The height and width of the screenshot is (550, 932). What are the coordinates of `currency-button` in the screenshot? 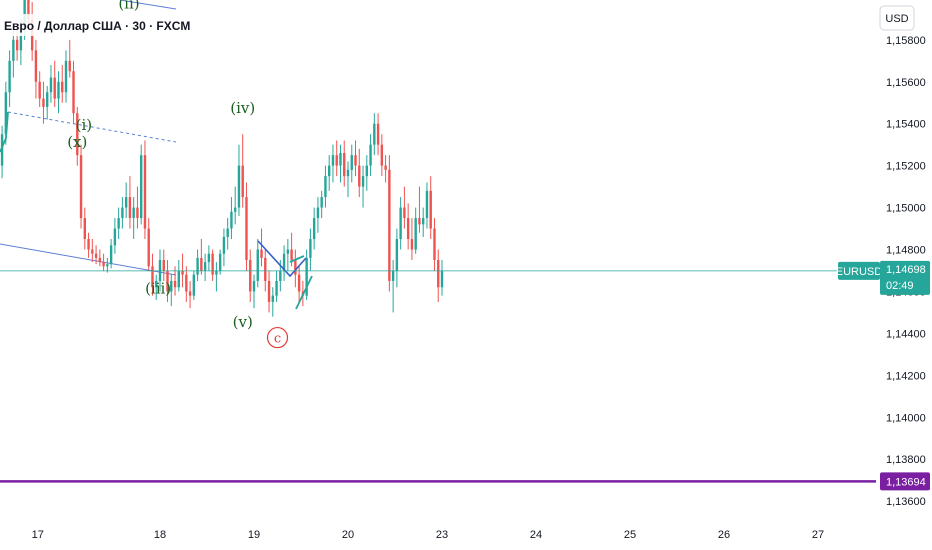 It's located at (897, 18).